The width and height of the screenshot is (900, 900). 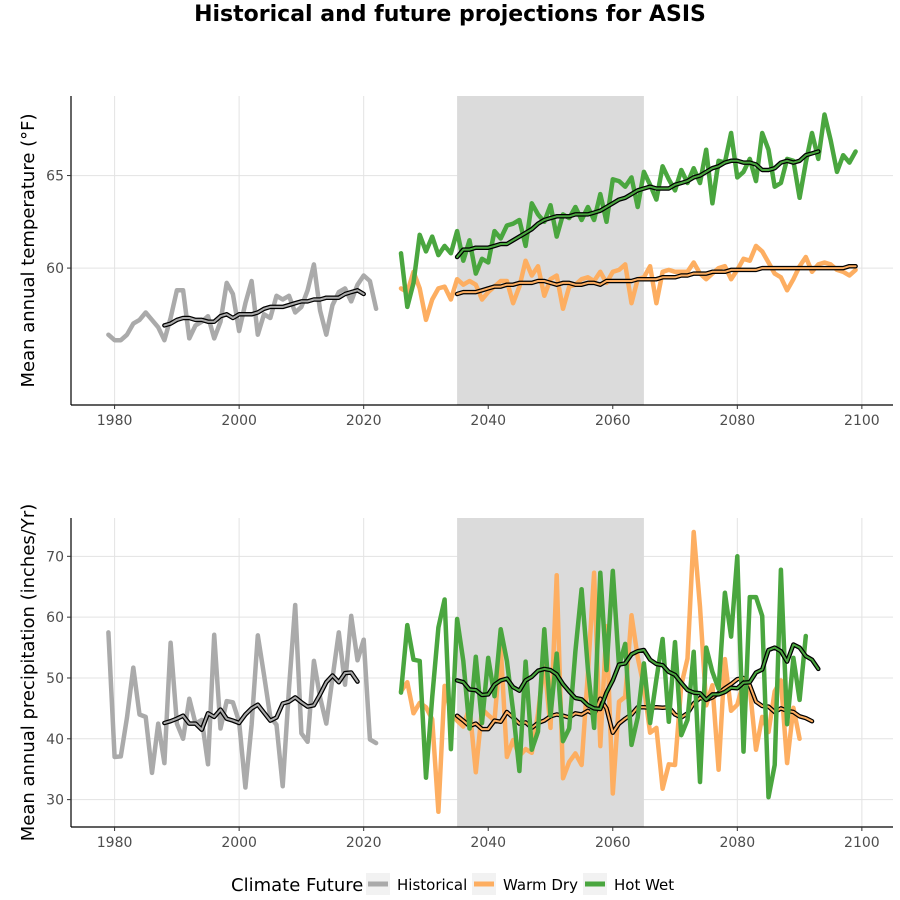 I want to click on y-axis-title: Mean annual temperature (°F), so click(x=28, y=250).